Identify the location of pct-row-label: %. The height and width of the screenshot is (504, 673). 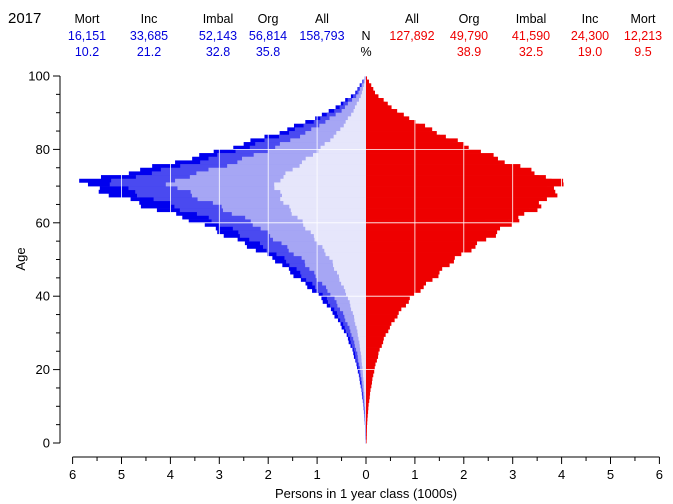
(365, 52).